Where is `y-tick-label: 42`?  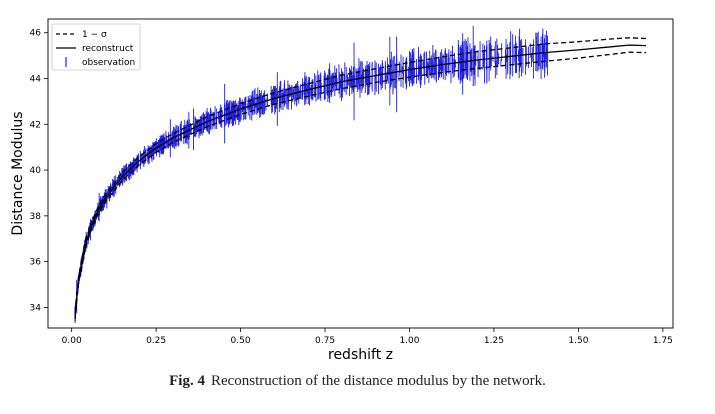 y-tick-label: 42 is located at coordinates (35, 125).